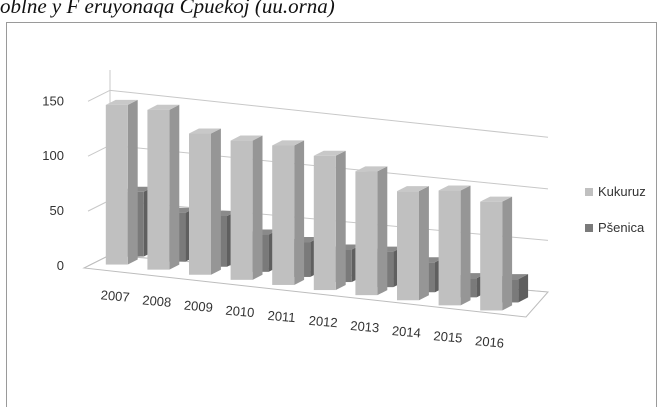 The image size is (665, 407). Describe the element at coordinates (115, 295) in the screenshot. I see `x-tick-label: 2007` at that location.